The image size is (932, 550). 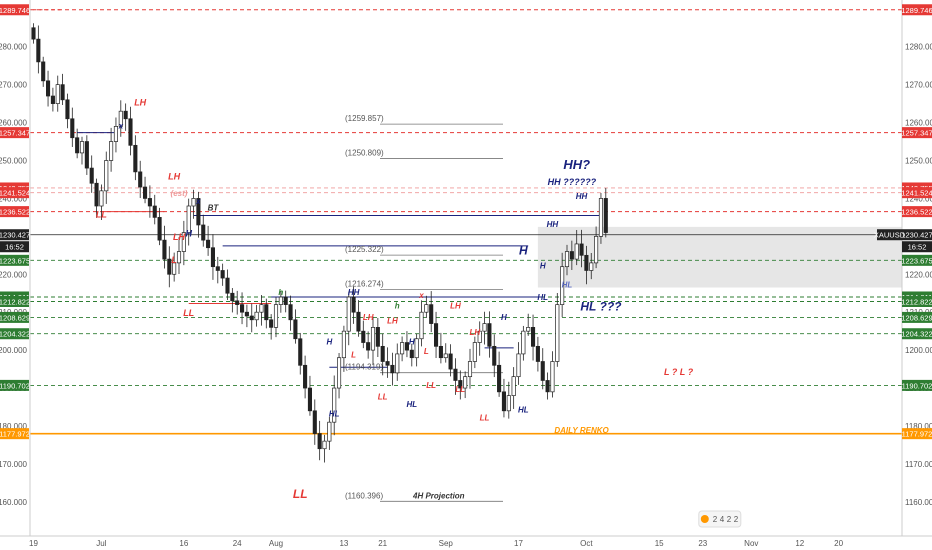 What do you see at coordinates (917, 235) in the screenshot?
I see `current-price-tag` at bounding box center [917, 235].